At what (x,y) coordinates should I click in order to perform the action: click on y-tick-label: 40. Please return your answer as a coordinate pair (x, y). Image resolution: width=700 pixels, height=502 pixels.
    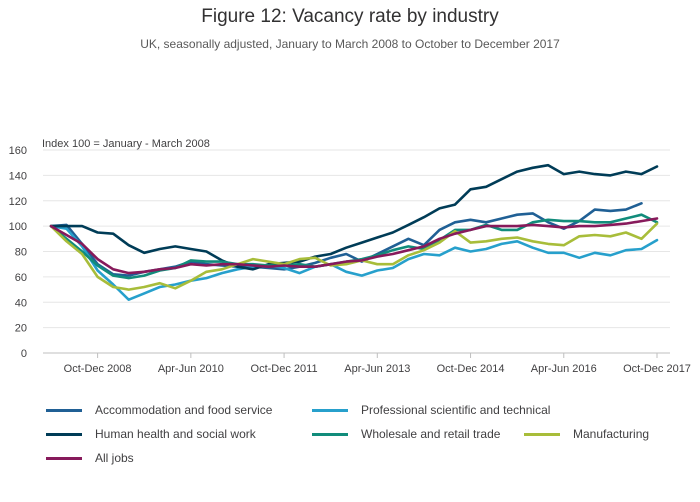
    Looking at the image, I should click on (21, 303).